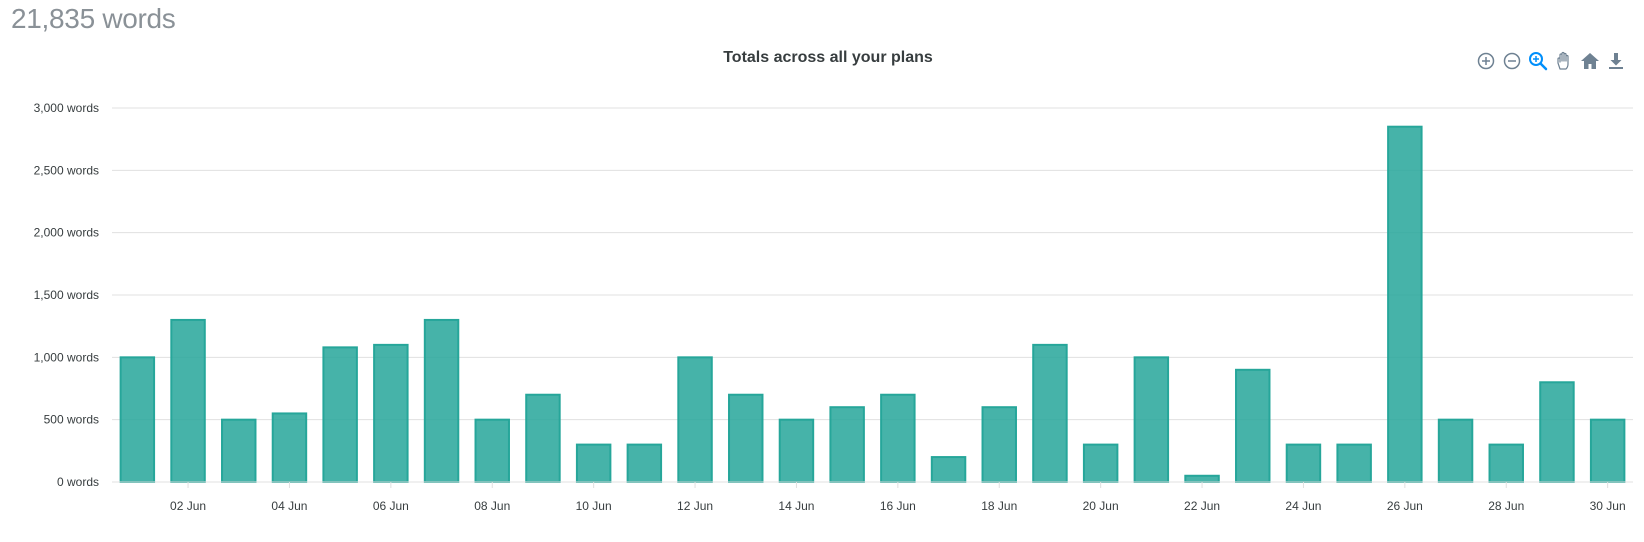 This screenshot has width=1644, height=542. What do you see at coordinates (1354, 463) in the screenshot?
I see `bar-25-jun` at bounding box center [1354, 463].